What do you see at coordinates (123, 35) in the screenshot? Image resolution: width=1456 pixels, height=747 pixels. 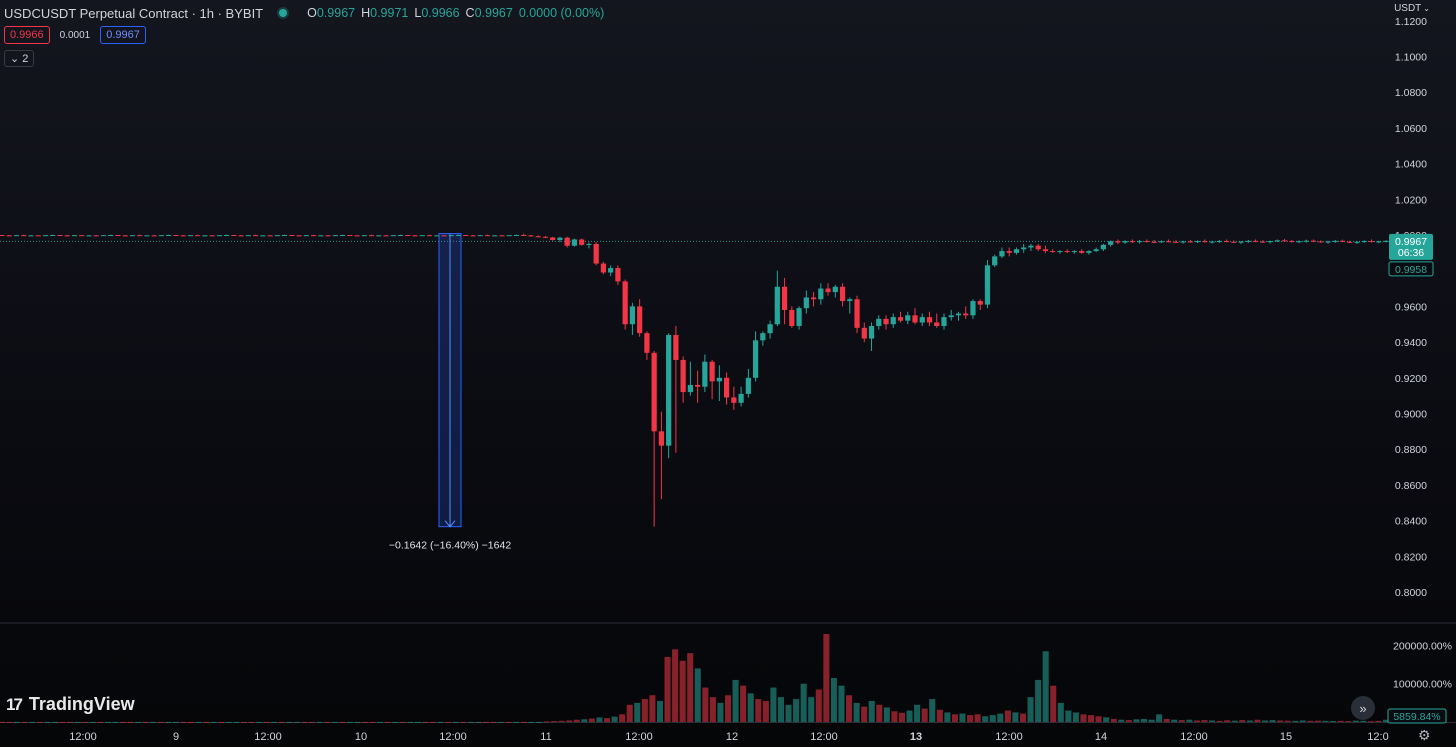 I see `buy-price-button: 0.9967` at bounding box center [123, 35].